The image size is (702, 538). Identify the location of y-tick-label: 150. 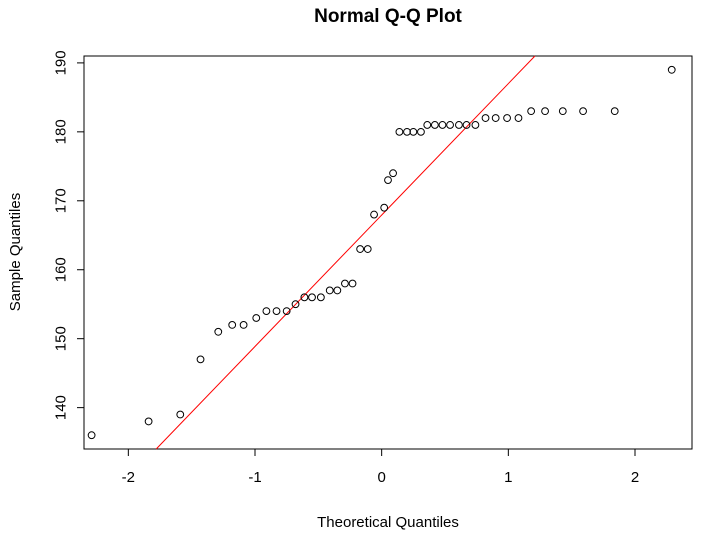
(61, 338).